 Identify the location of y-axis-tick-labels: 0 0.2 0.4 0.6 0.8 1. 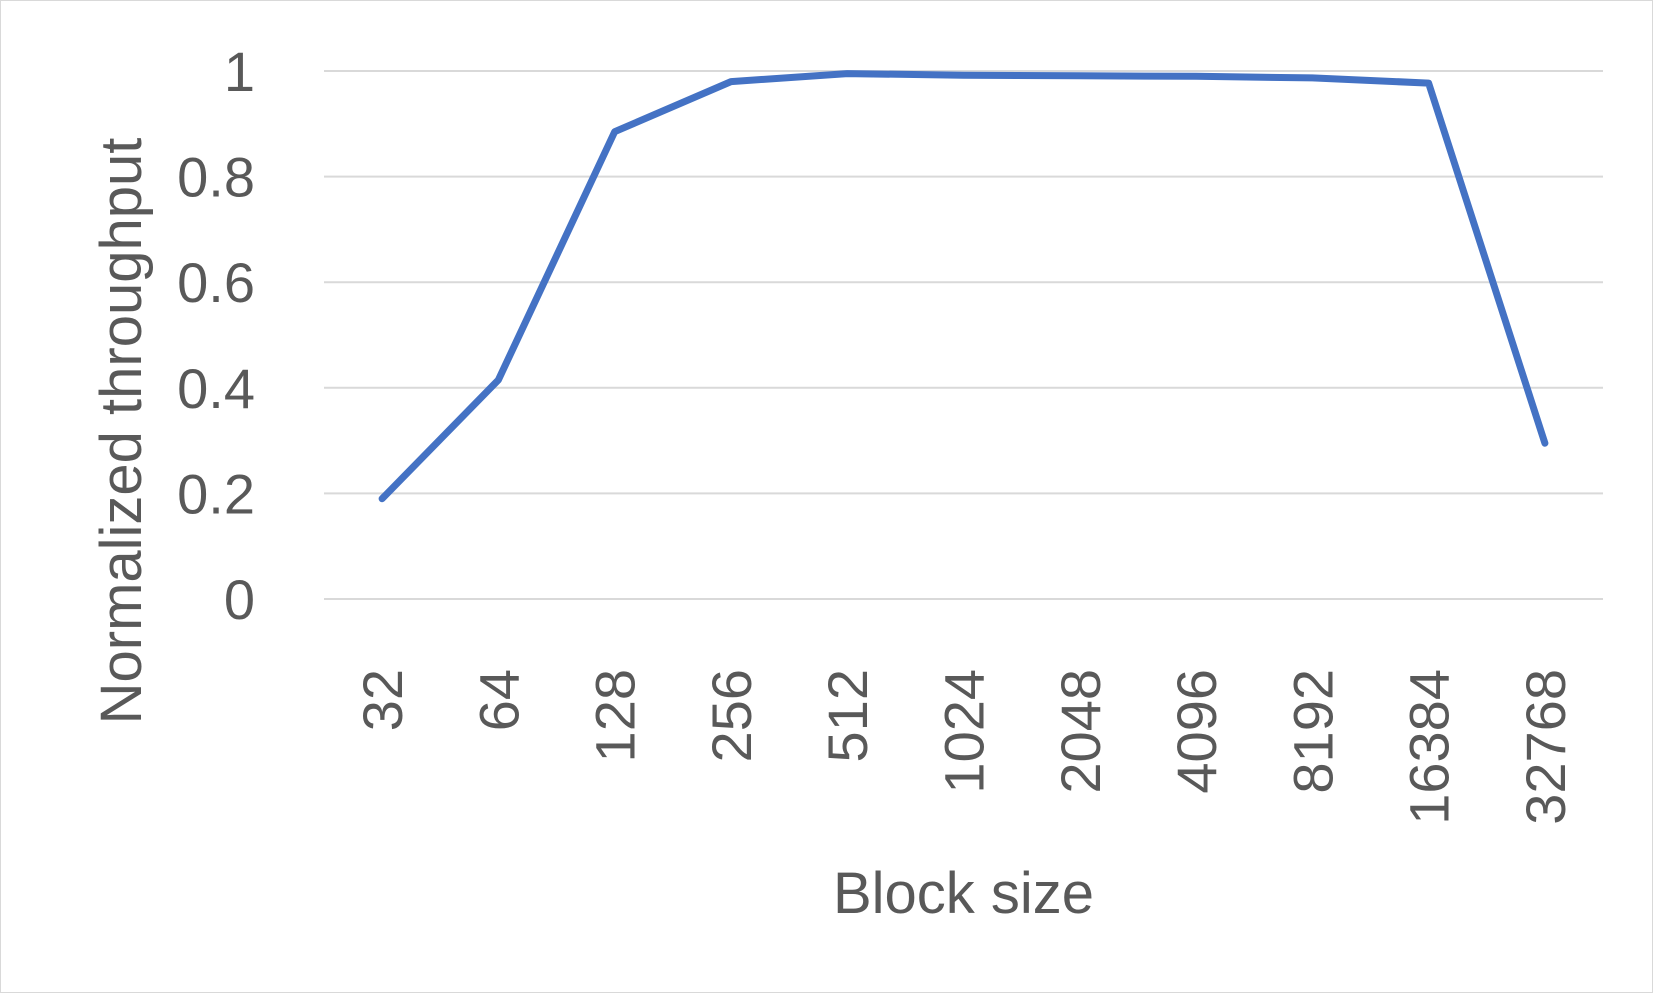
(216, 335).